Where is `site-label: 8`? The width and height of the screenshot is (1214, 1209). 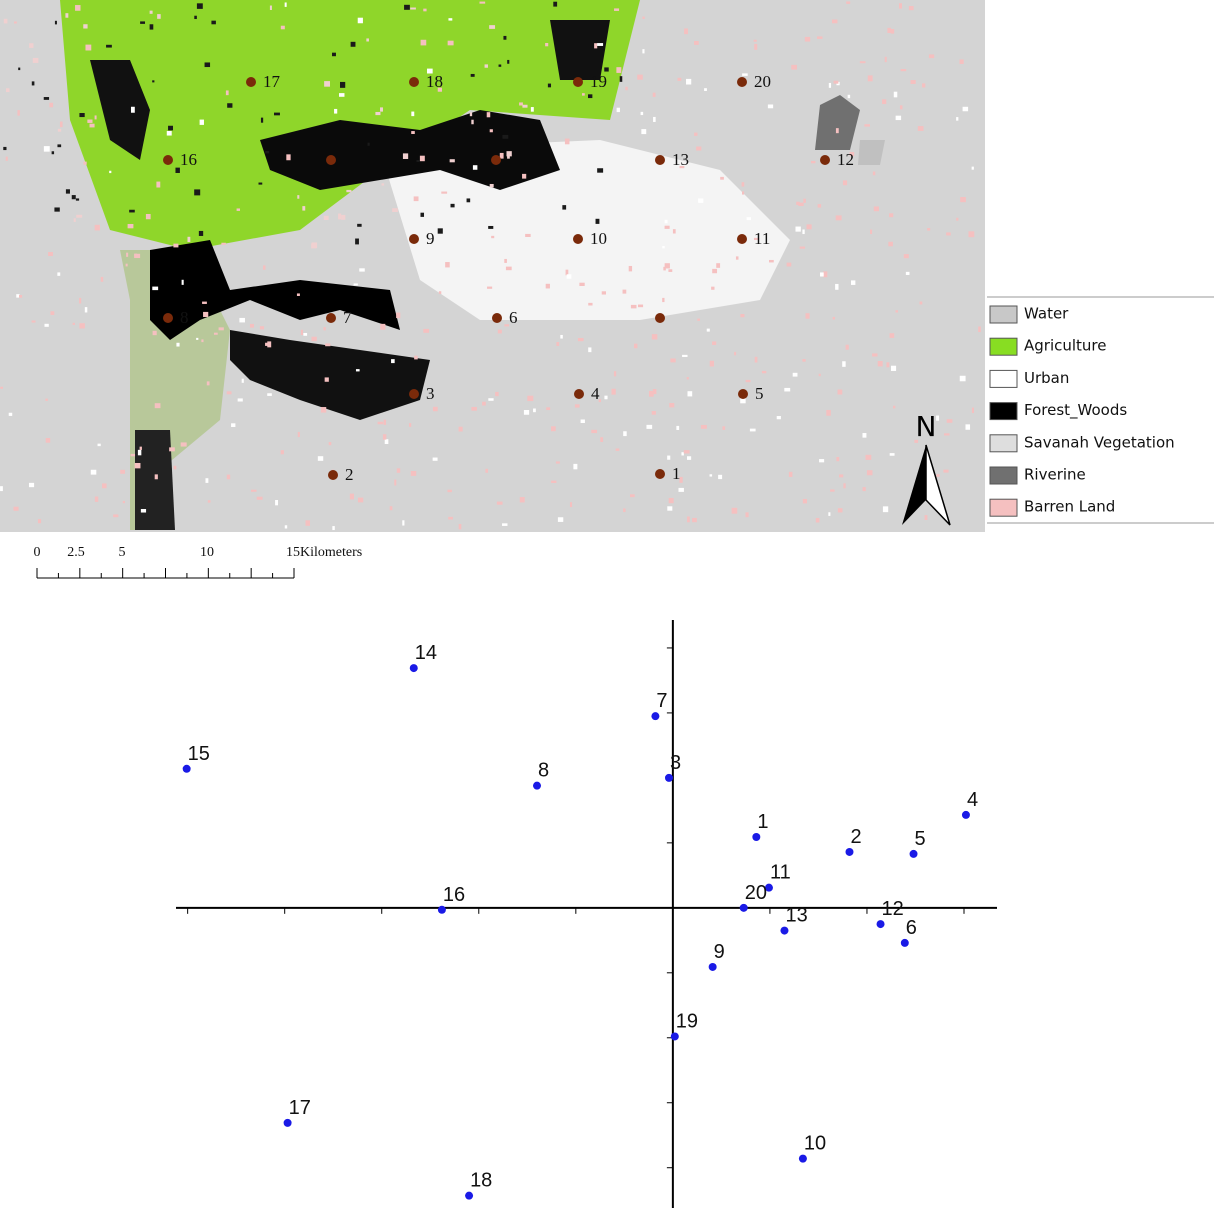
site-label: 8 is located at coordinates (184, 317).